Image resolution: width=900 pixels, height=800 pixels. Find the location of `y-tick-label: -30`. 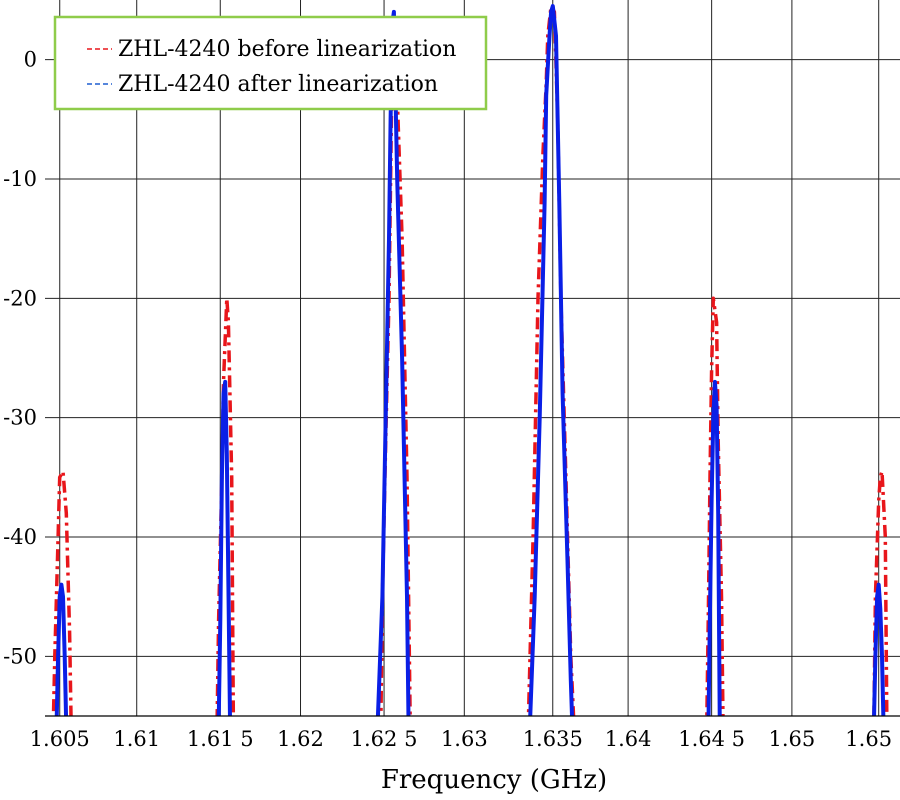

y-tick-label: -30 is located at coordinates (20, 418).